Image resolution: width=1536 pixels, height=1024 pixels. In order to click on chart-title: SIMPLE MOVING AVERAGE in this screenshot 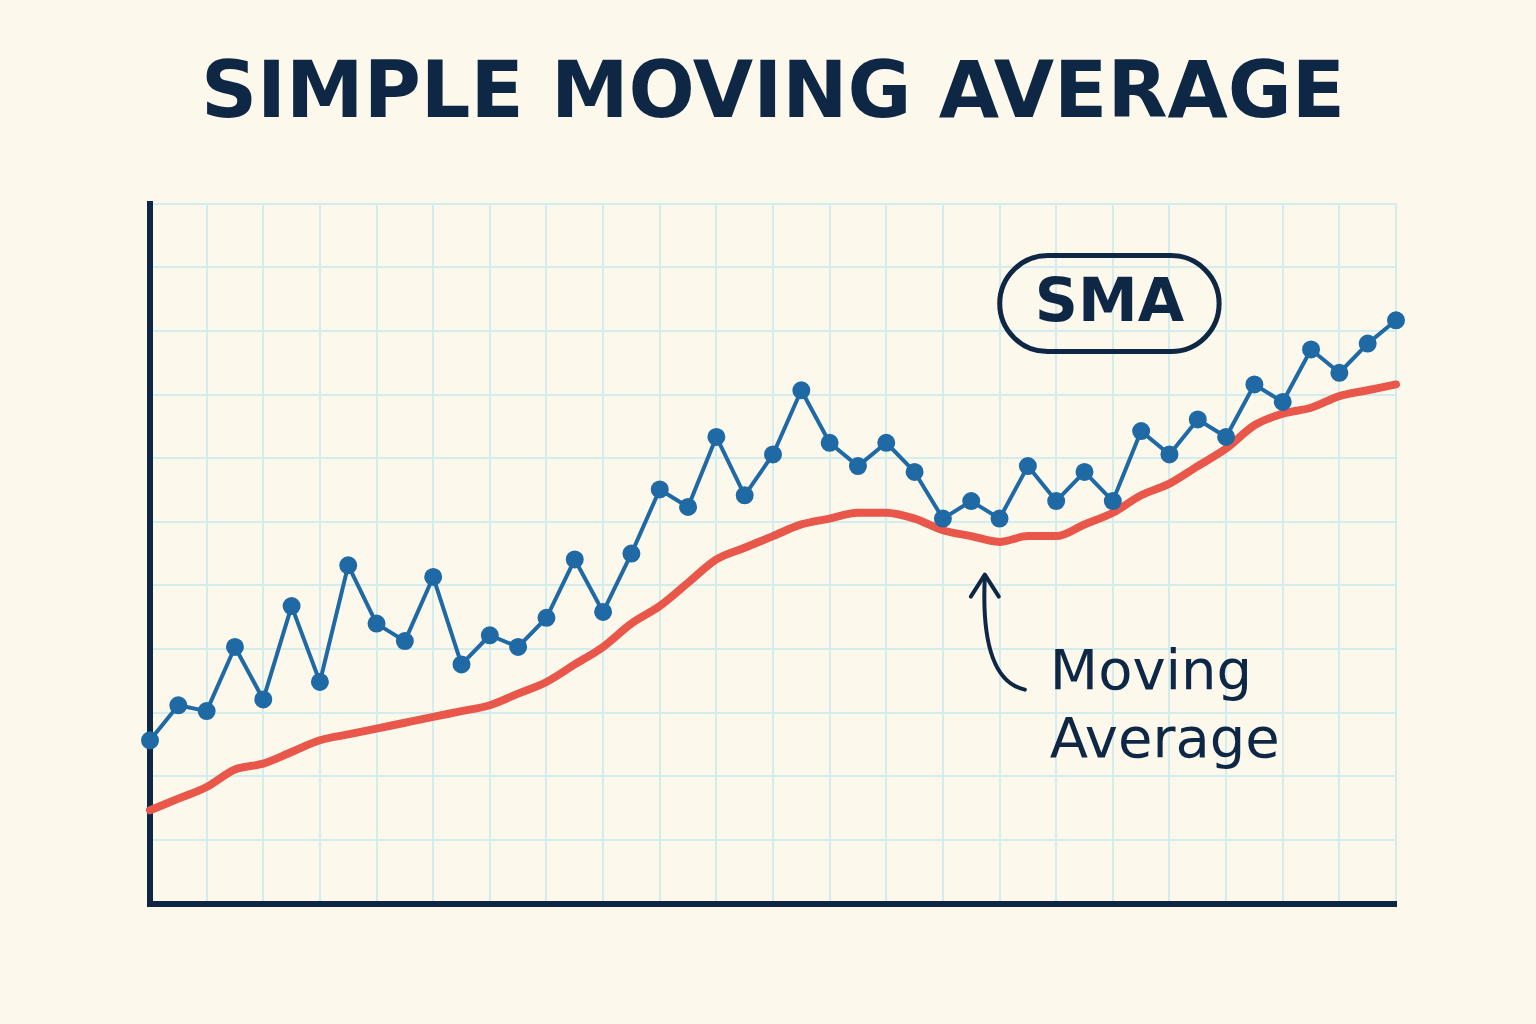, I will do `click(773, 90)`.